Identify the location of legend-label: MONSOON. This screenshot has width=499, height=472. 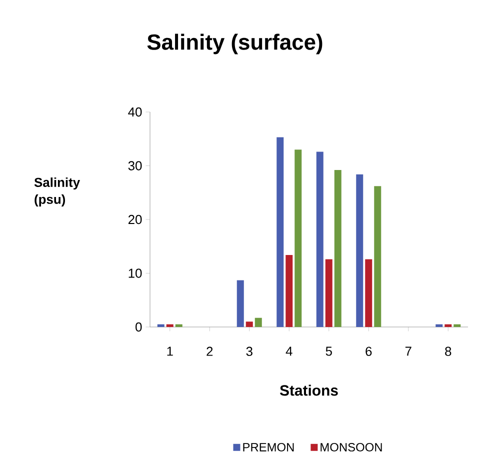
(351, 447).